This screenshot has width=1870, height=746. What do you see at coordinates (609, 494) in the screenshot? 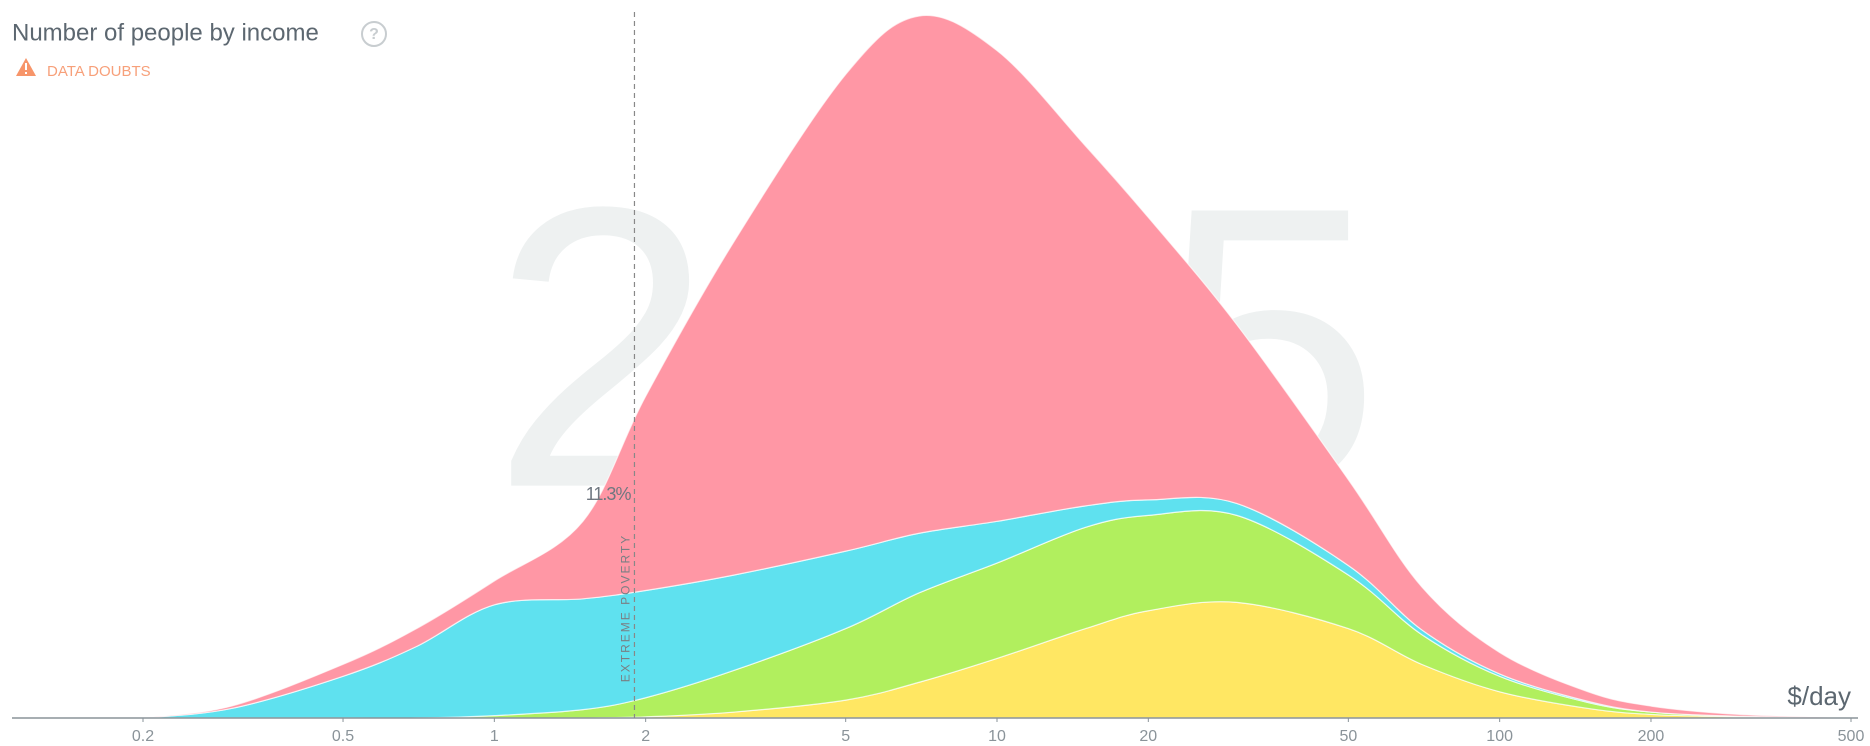
I see `poverty-share: 11.3%` at bounding box center [609, 494].